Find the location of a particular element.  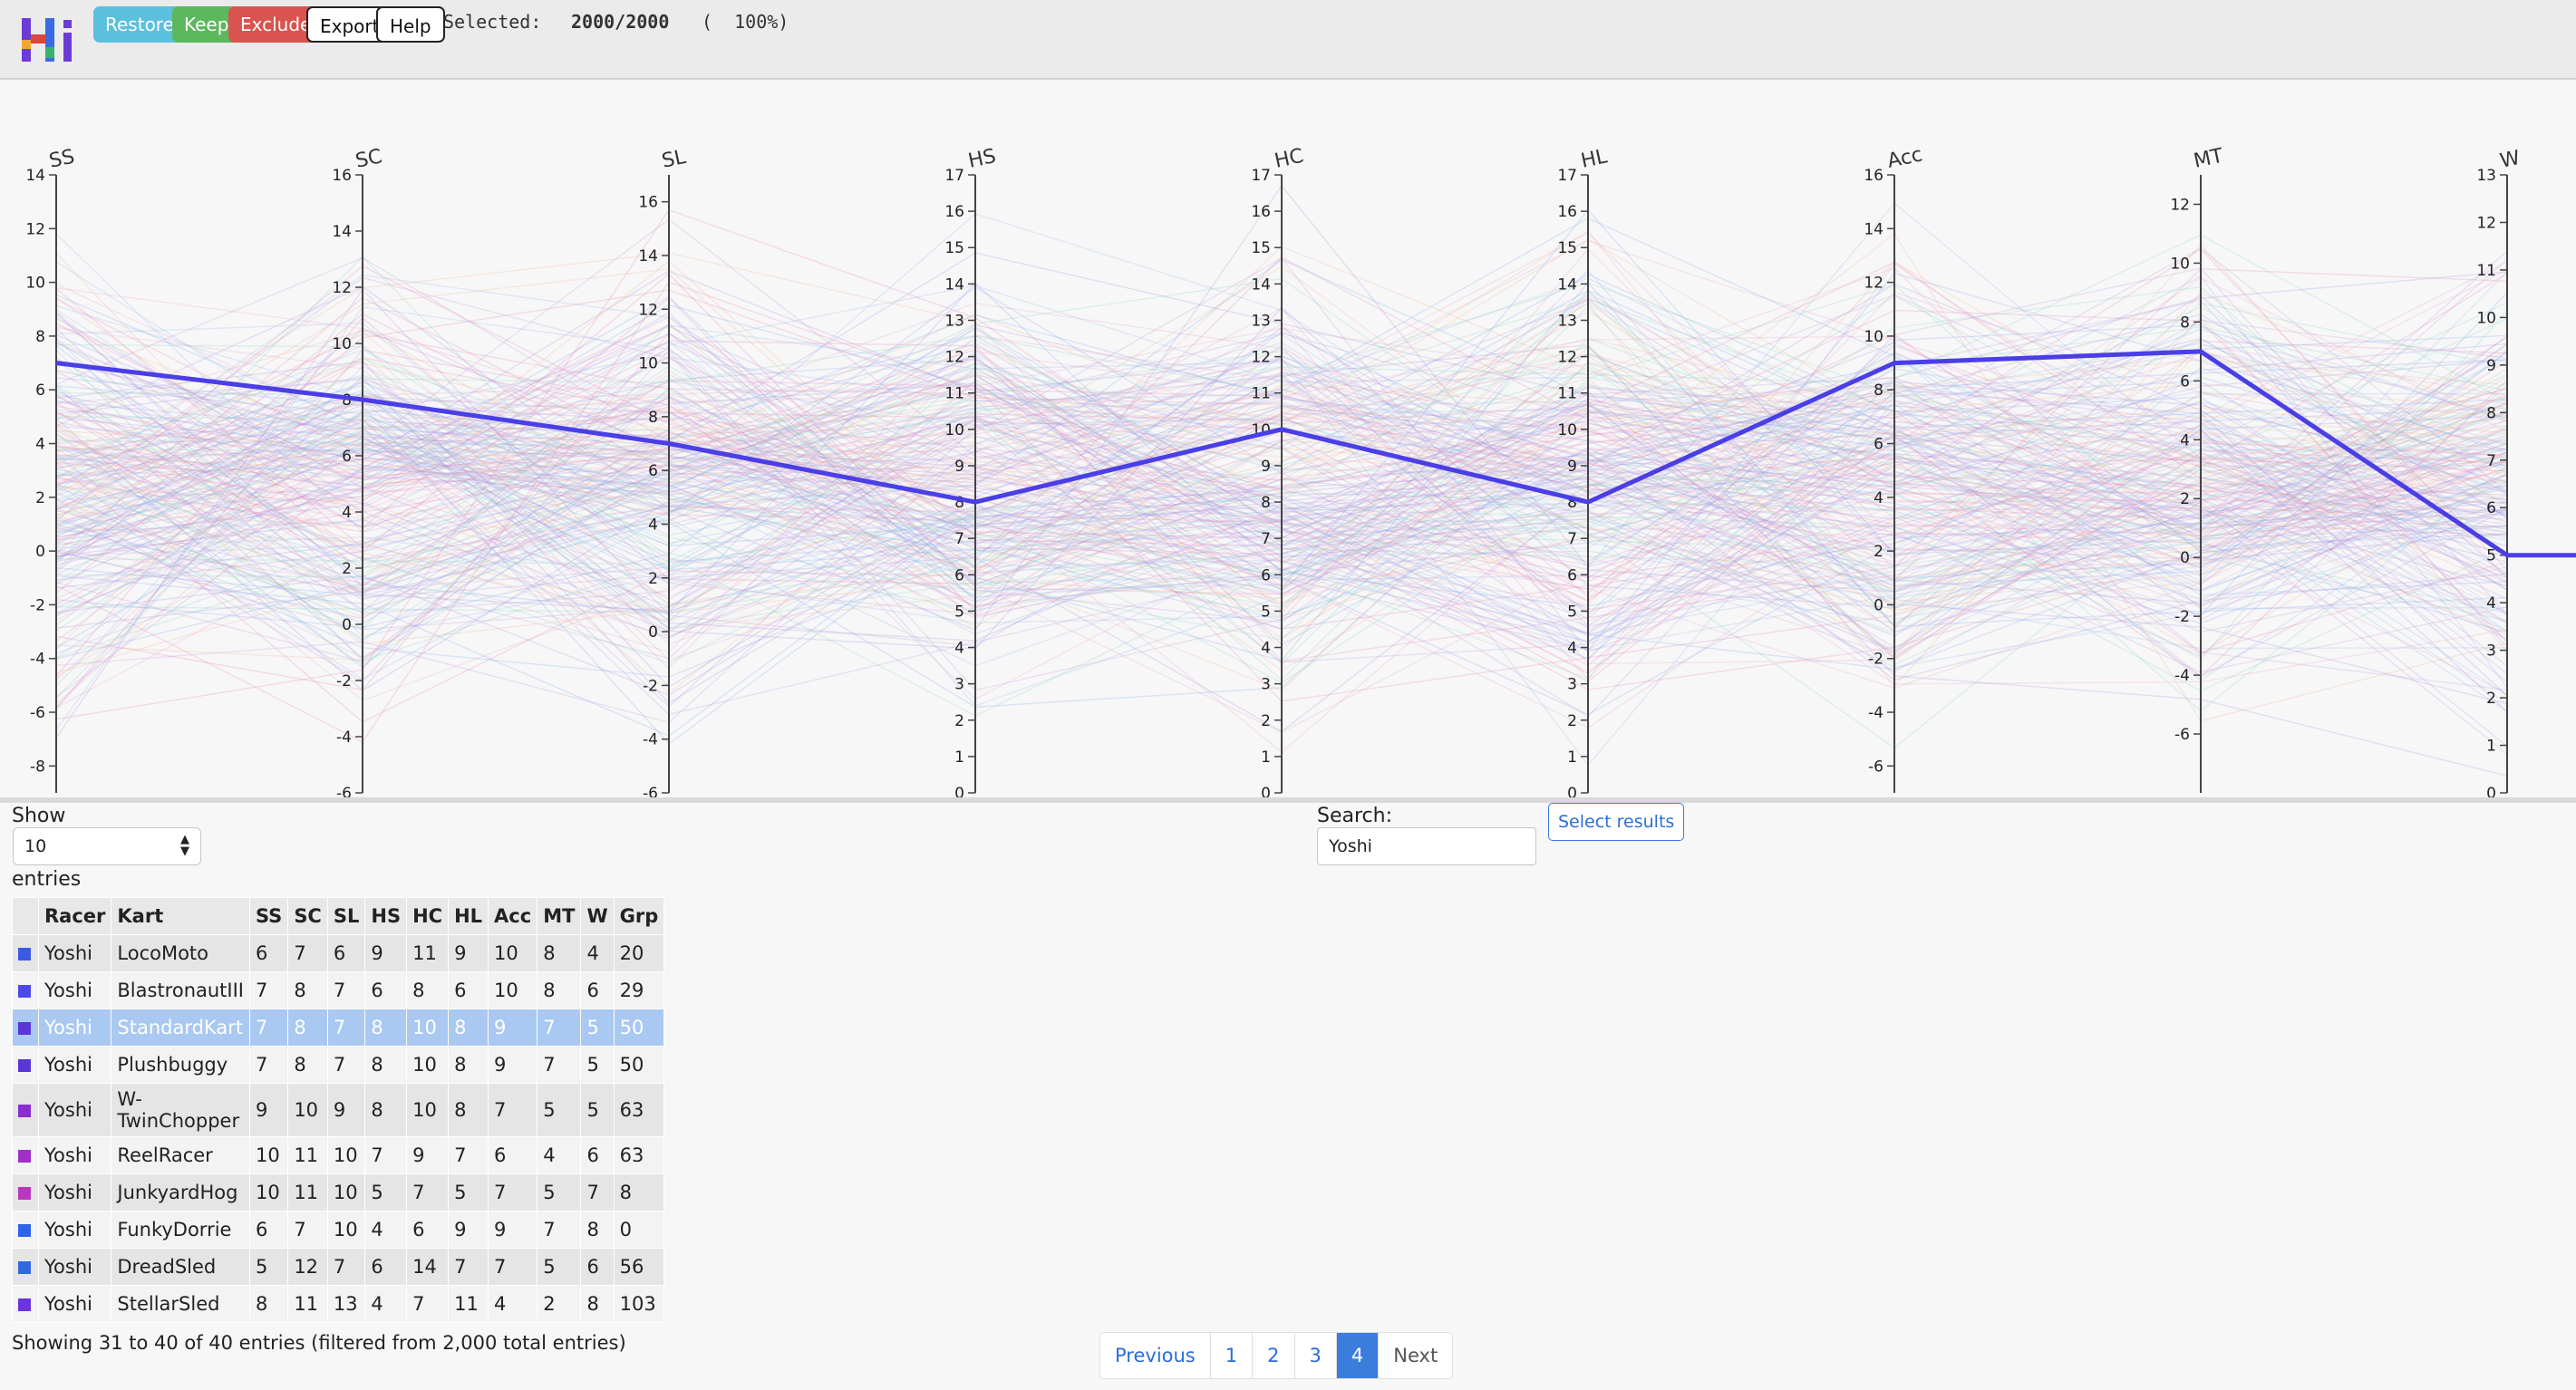

axis-label-w: W is located at coordinates (2510, 160).